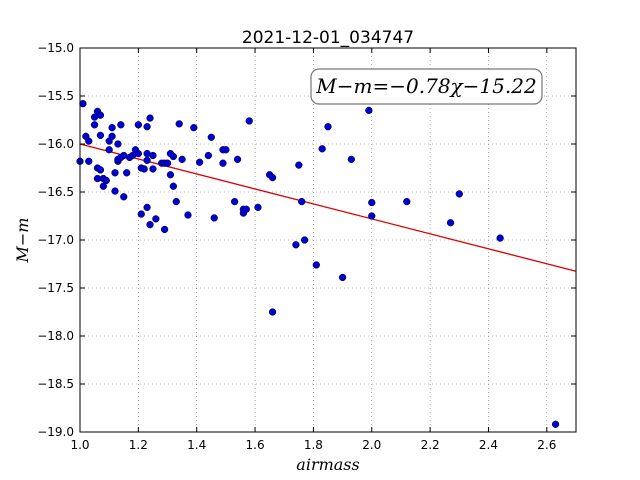 This screenshot has height=480, width=640. What do you see at coordinates (22, 241) in the screenshot?
I see `y-axis-label: M−m` at bounding box center [22, 241].